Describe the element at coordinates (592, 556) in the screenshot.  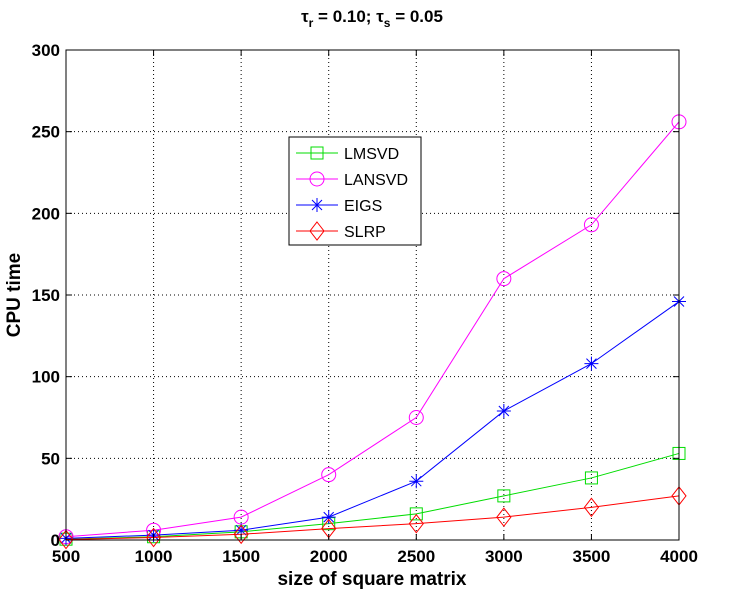
I see `x-tick-label: 3500` at that location.